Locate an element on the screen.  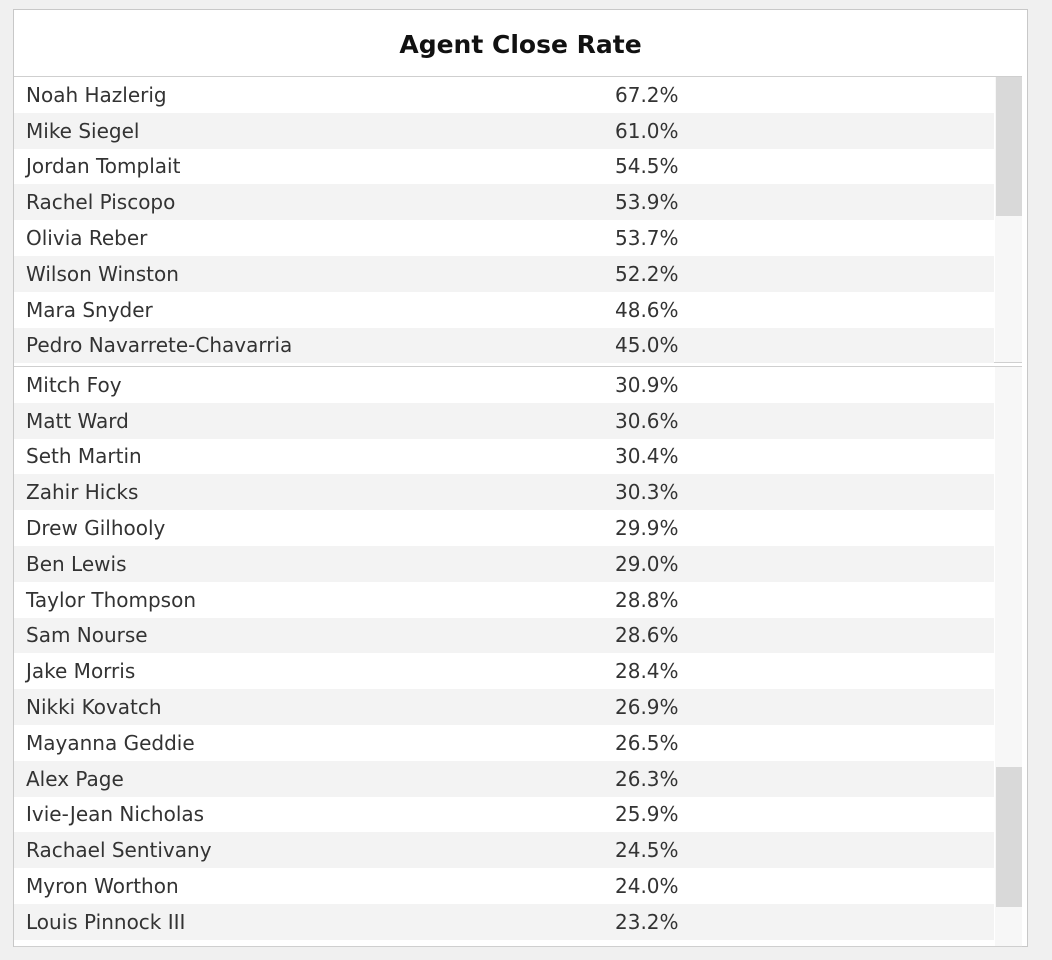
agent-name: Matt Ward is located at coordinates (77, 420).